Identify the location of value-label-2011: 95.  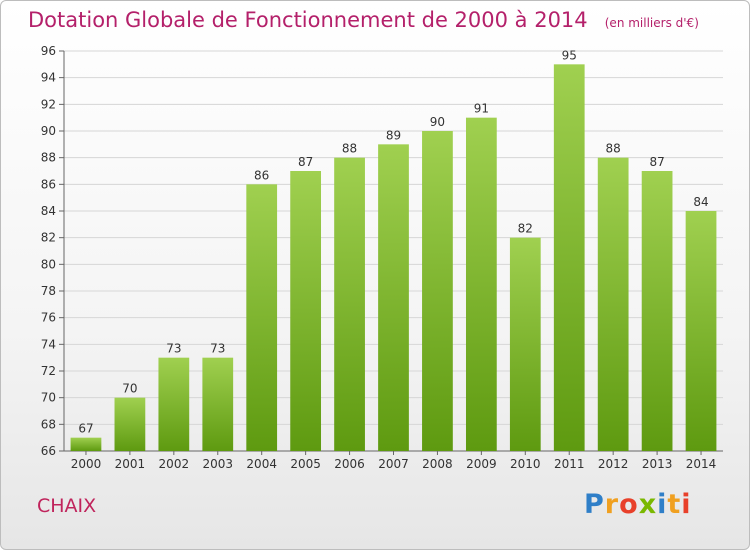
(569, 55).